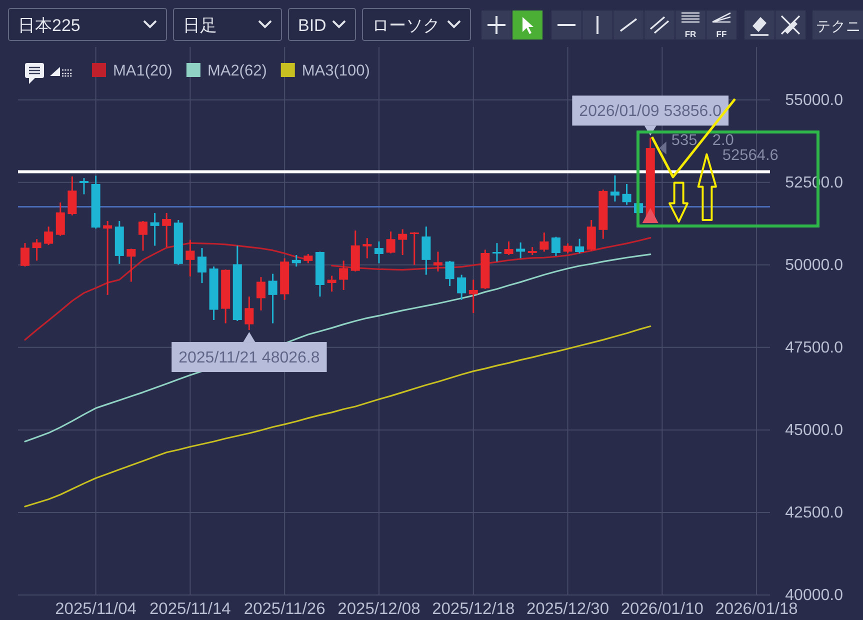 Image resolution: width=863 pixels, height=620 pixels. What do you see at coordinates (227, 24) in the screenshot?
I see `dropdown: 日足` at bounding box center [227, 24].